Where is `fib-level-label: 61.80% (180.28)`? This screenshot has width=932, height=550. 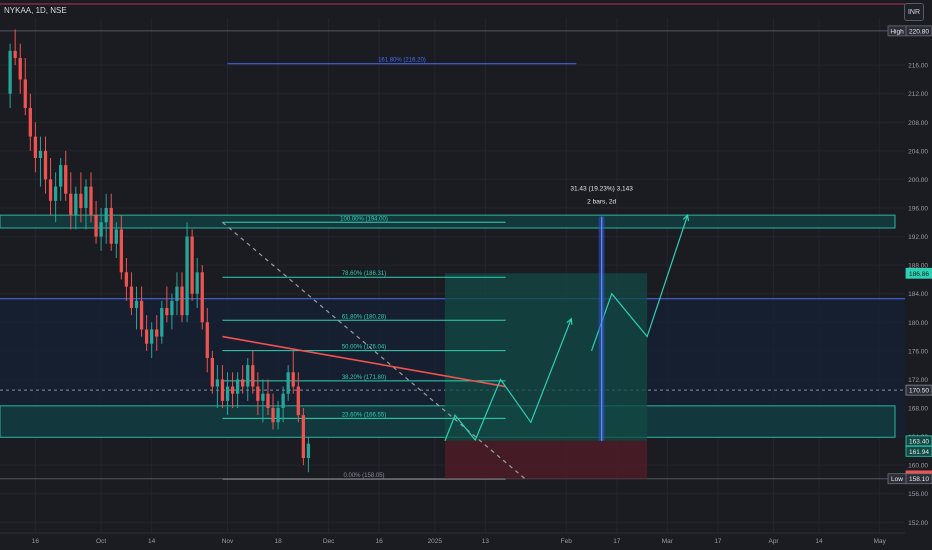 fib-level-label: 61.80% (180.28) is located at coordinates (364, 317).